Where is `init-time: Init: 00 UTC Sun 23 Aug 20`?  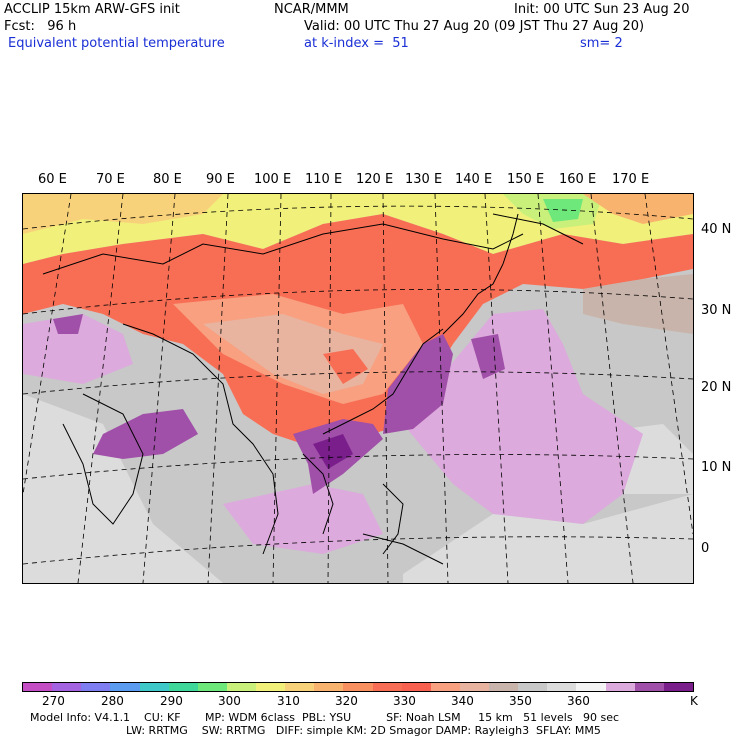 init-time: Init: 00 UTC Sun 23 Aug 20 is located at coordinates (602, 9).